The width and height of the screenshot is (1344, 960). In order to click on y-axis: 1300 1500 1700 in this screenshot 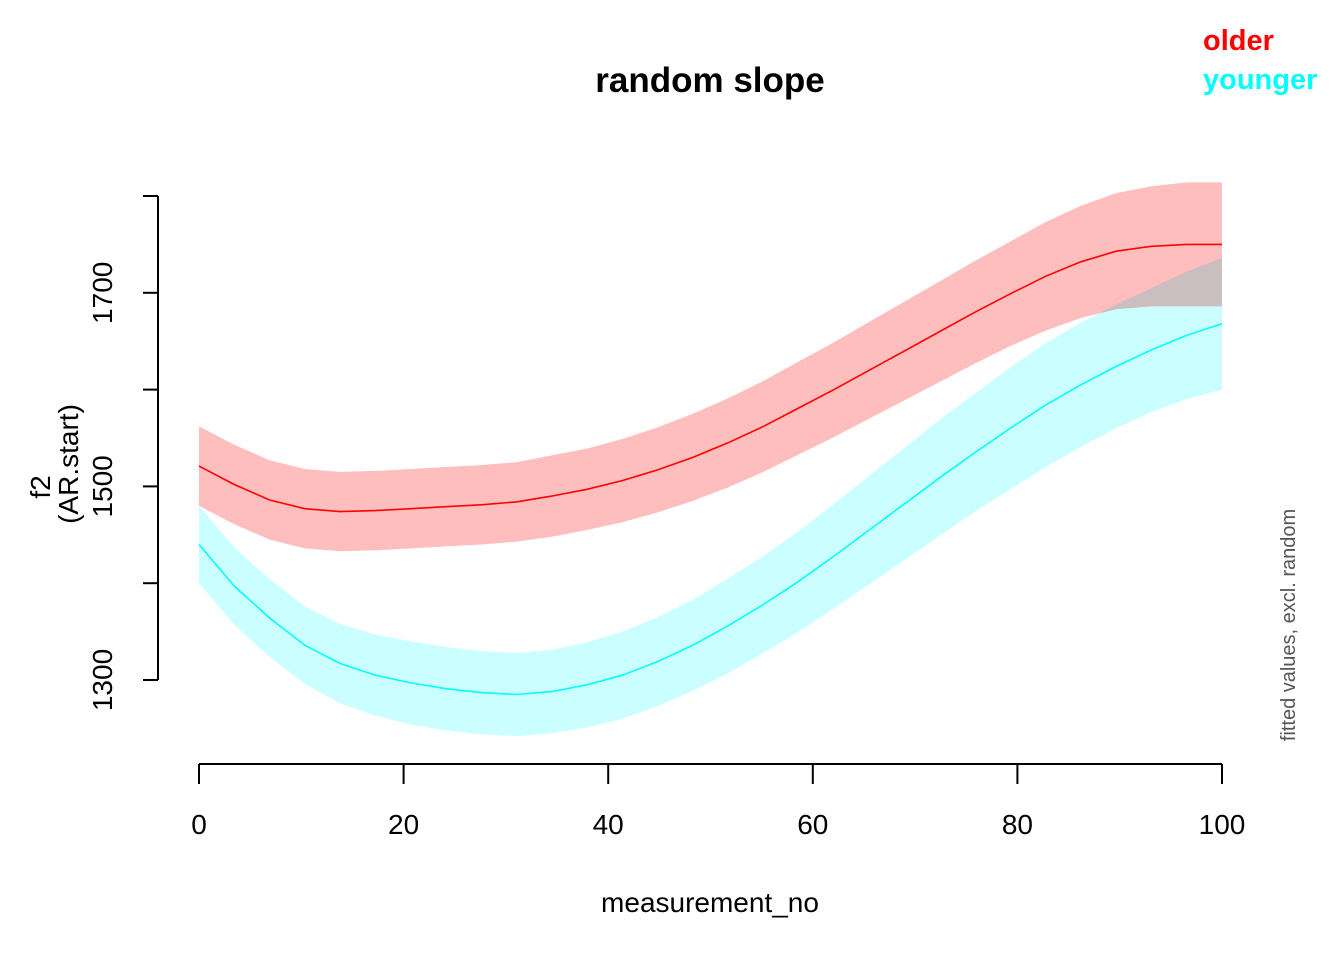, I will do `click(123, 453)`.